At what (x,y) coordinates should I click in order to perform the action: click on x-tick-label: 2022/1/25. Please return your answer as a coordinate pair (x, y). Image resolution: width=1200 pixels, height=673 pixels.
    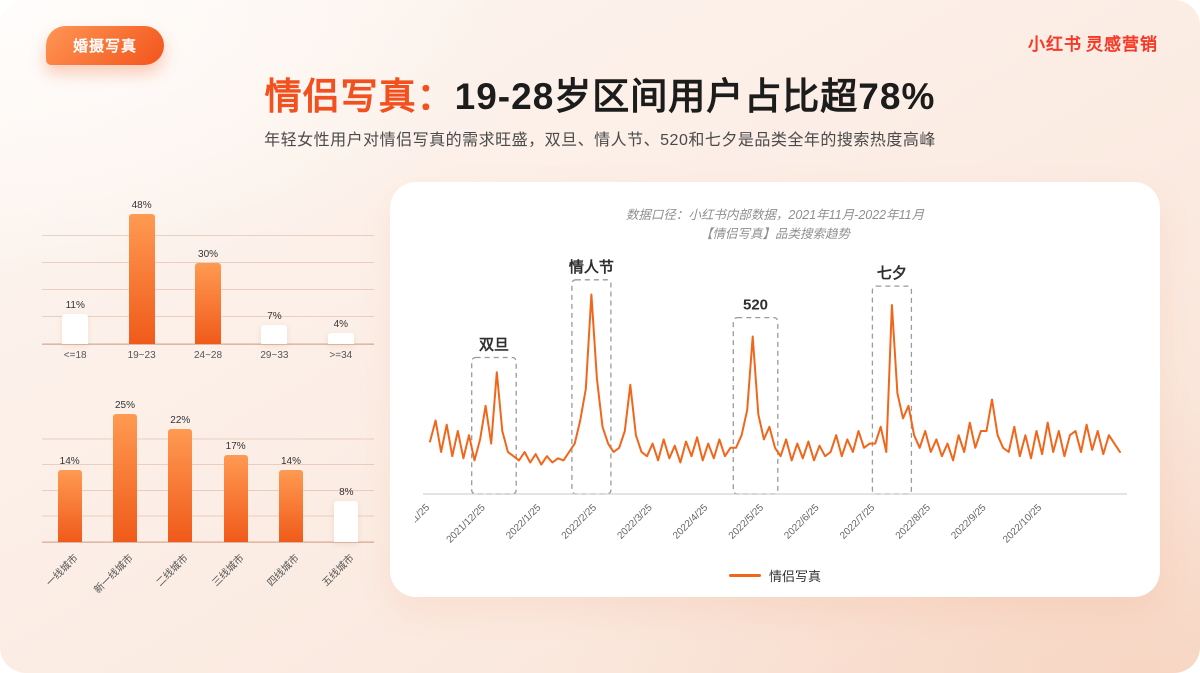
    Looking at the image, I should click on (524, 522).